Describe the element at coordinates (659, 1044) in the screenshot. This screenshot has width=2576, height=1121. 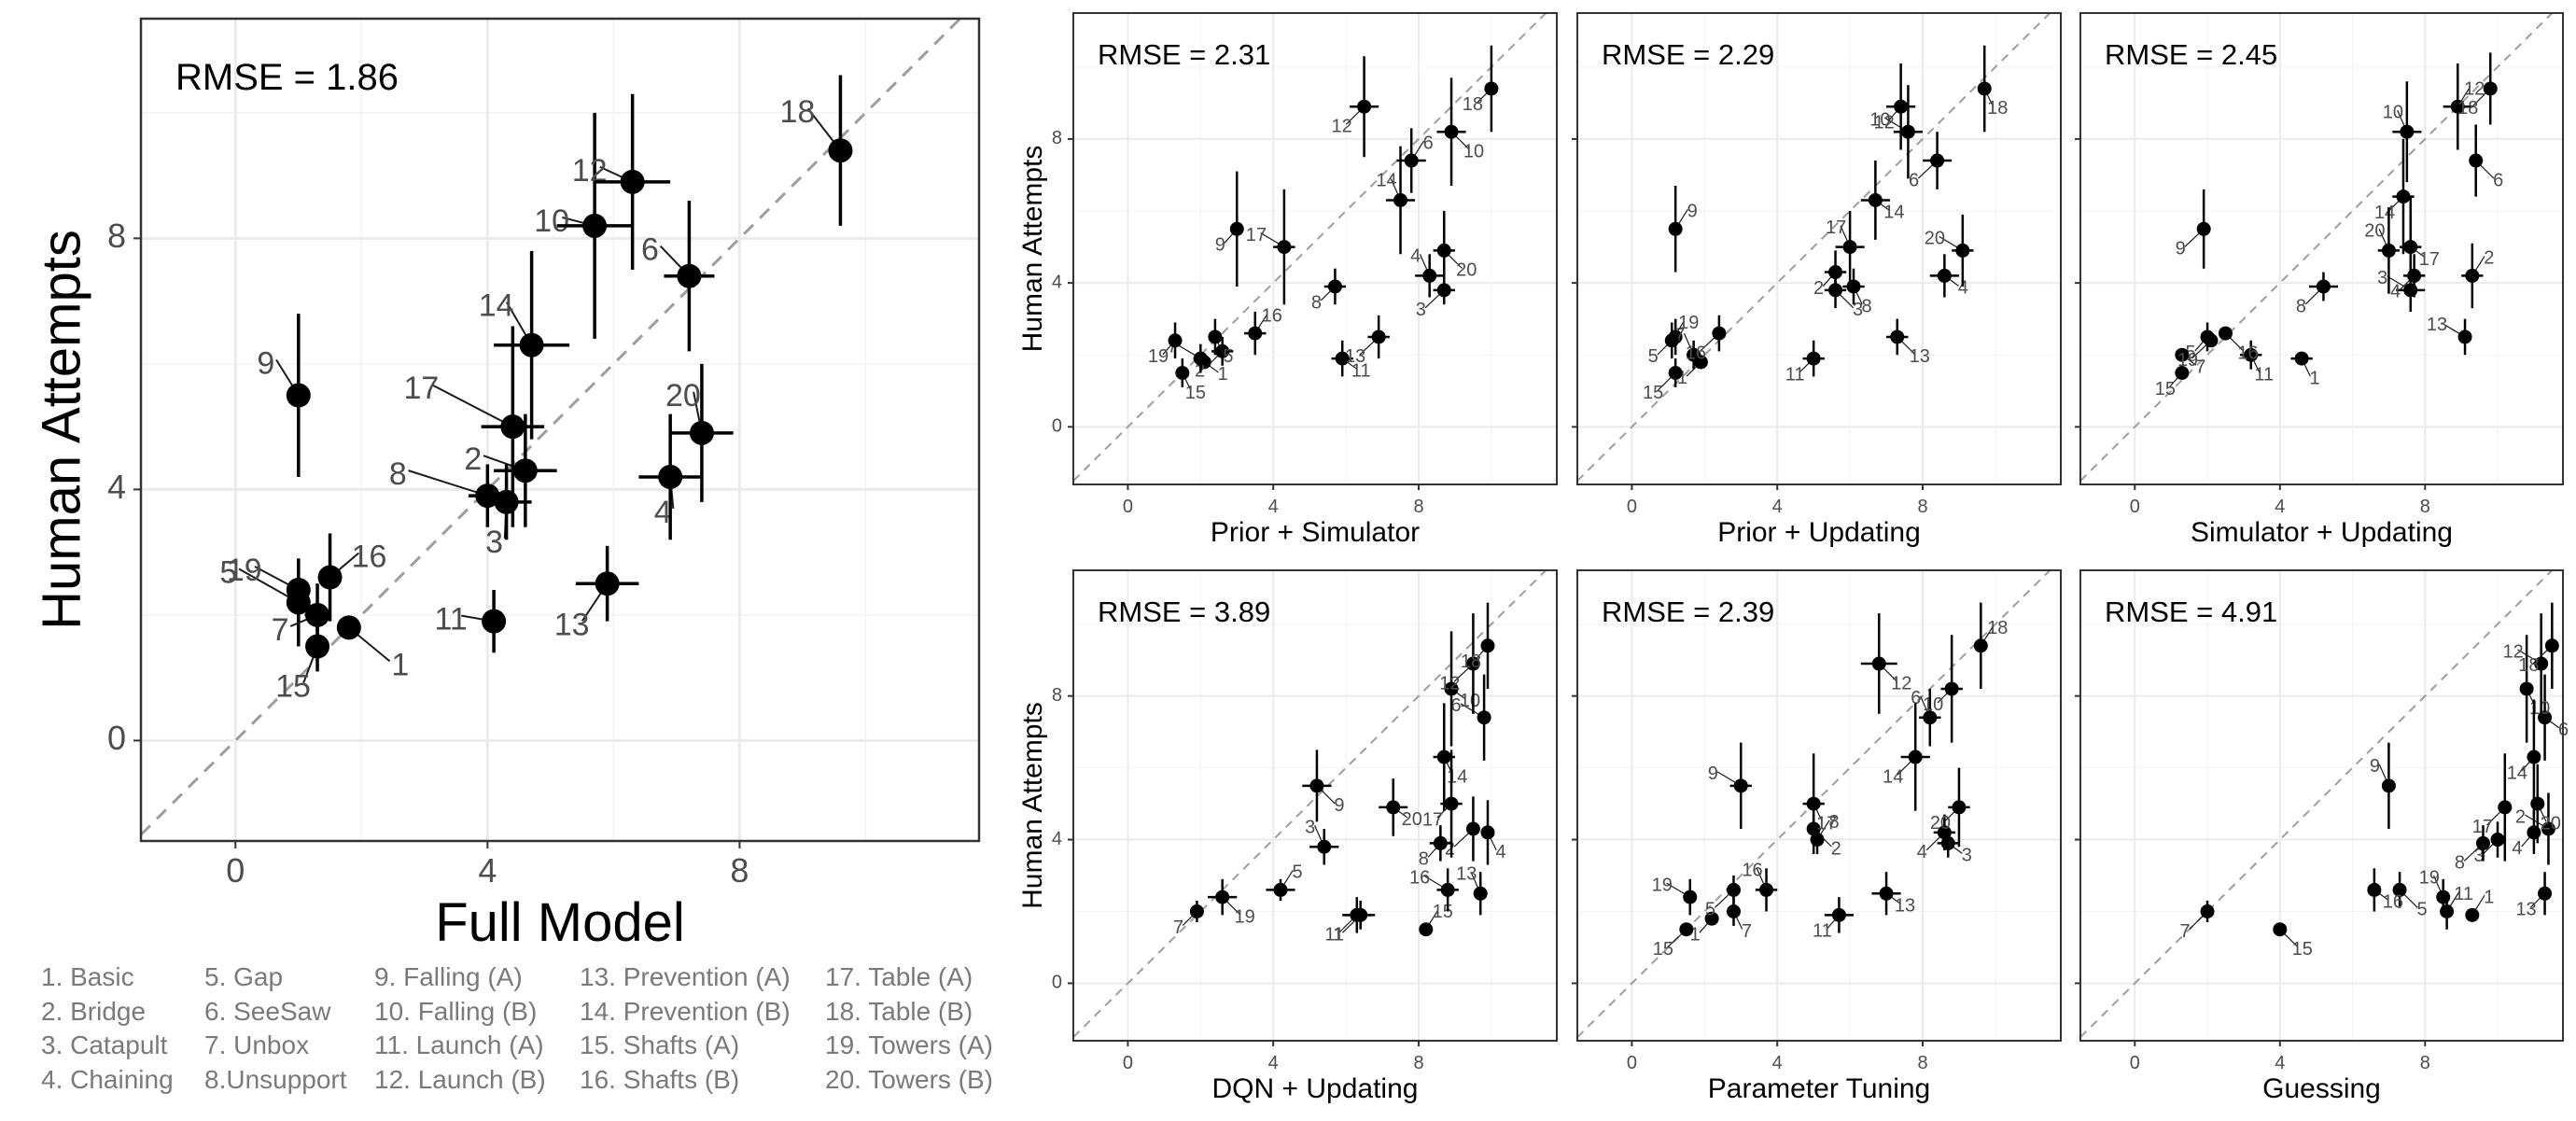
I see `legend-item: 15. Shafts (A)` at that location.